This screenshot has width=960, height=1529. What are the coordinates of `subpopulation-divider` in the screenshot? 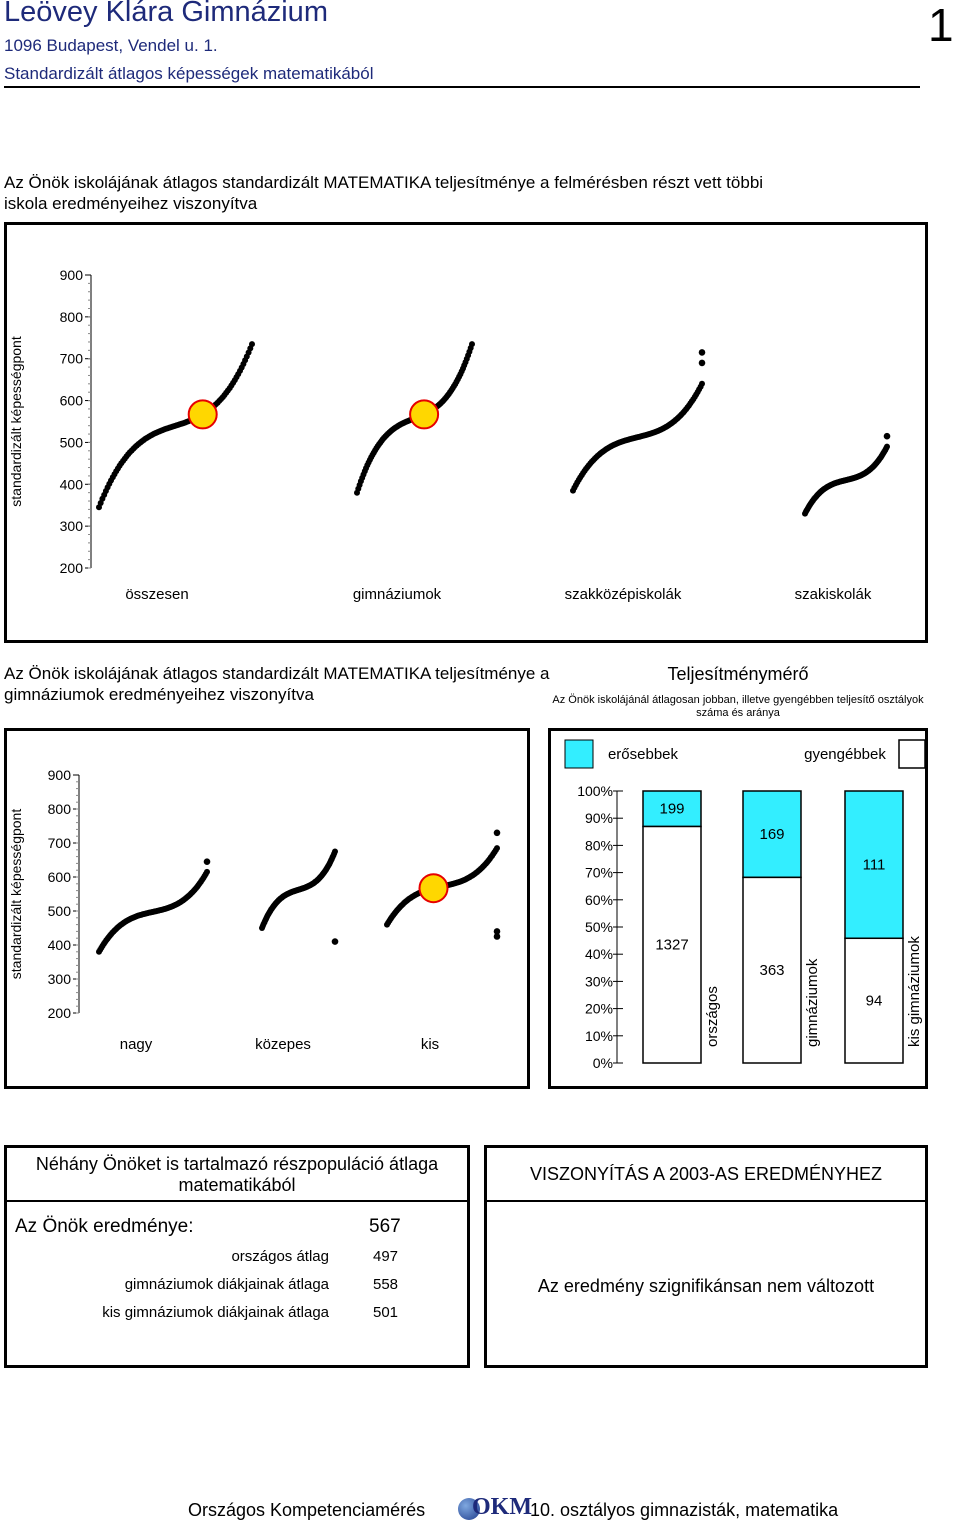 It's located at (237, 1201).